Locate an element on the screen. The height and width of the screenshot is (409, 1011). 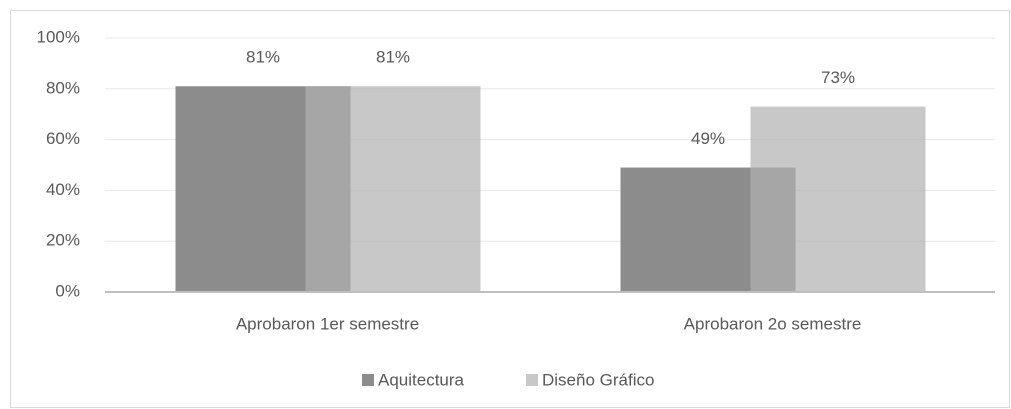
x-tick-label: Aprobaron 2o semestre is located at coordinates (773, 323).